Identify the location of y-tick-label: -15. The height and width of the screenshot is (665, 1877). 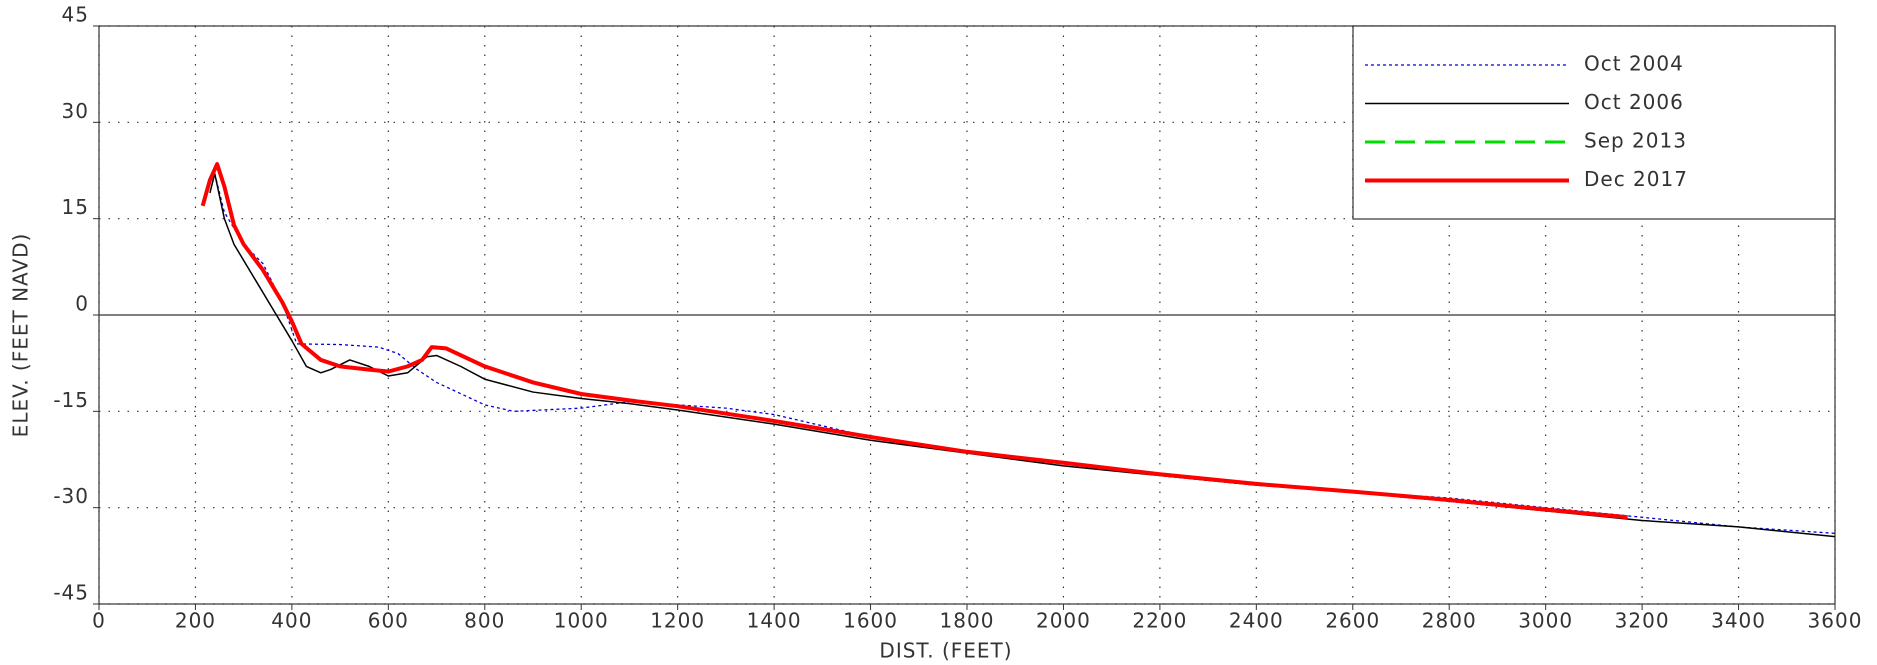
(71, 400).